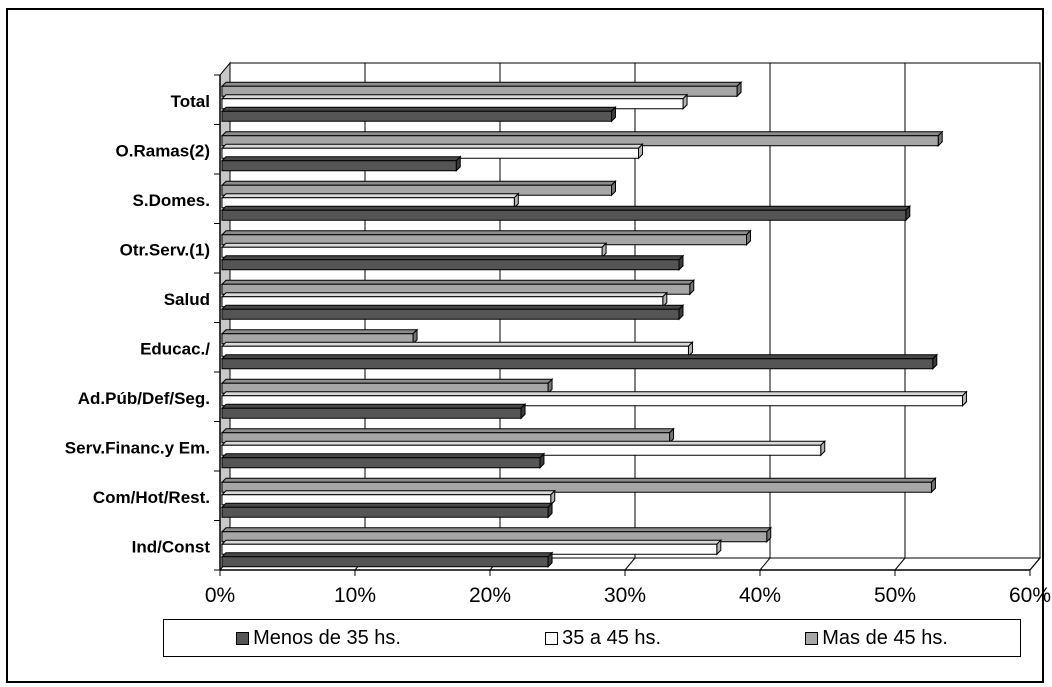  What do you see at coordinates (612, 637) in the screenshot?
I see `legend-label: 35 a 45 hs.` at bounding box center [612, 637].